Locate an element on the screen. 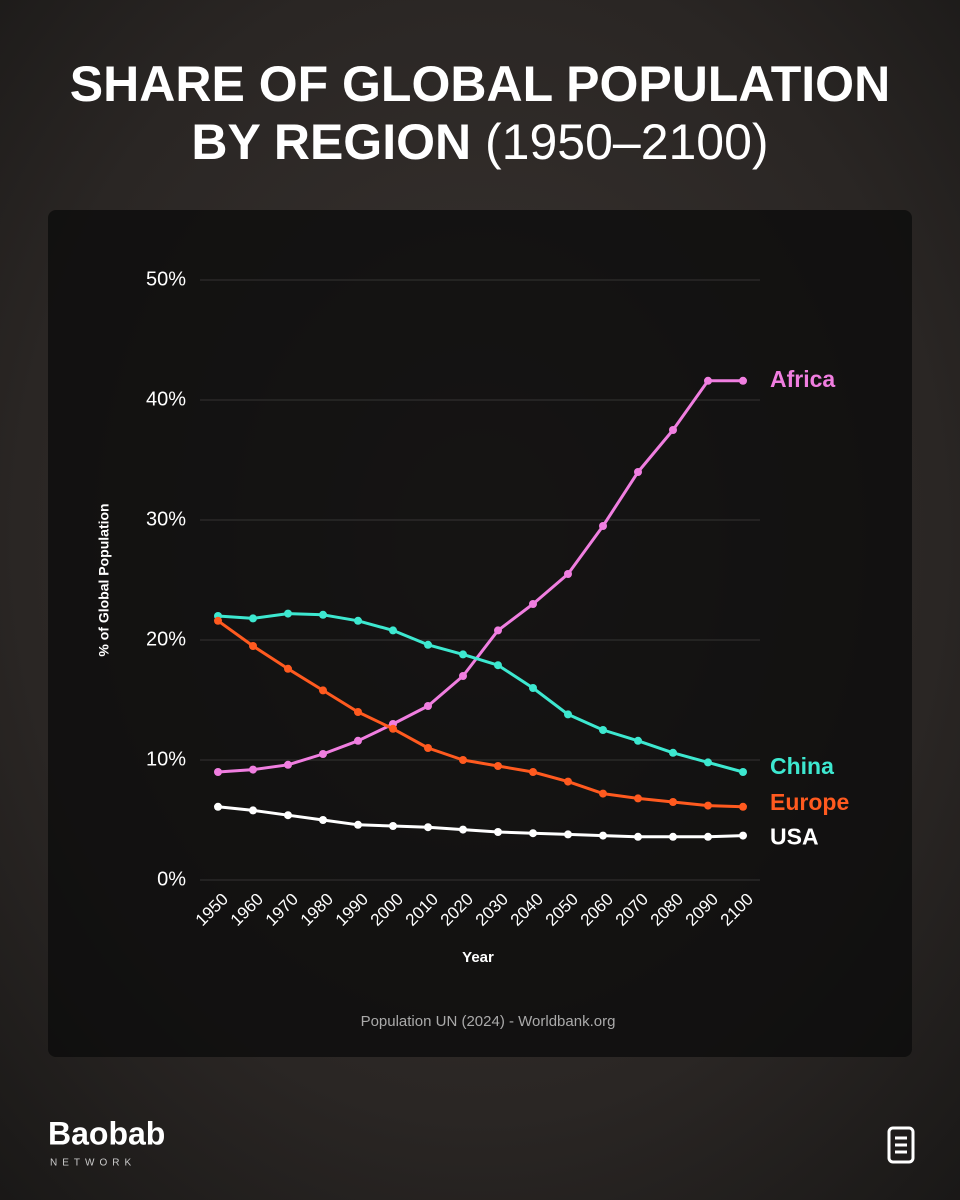 This screenshot has height=1200, width=960. series-label: USA is located at coordinates (794, 837).